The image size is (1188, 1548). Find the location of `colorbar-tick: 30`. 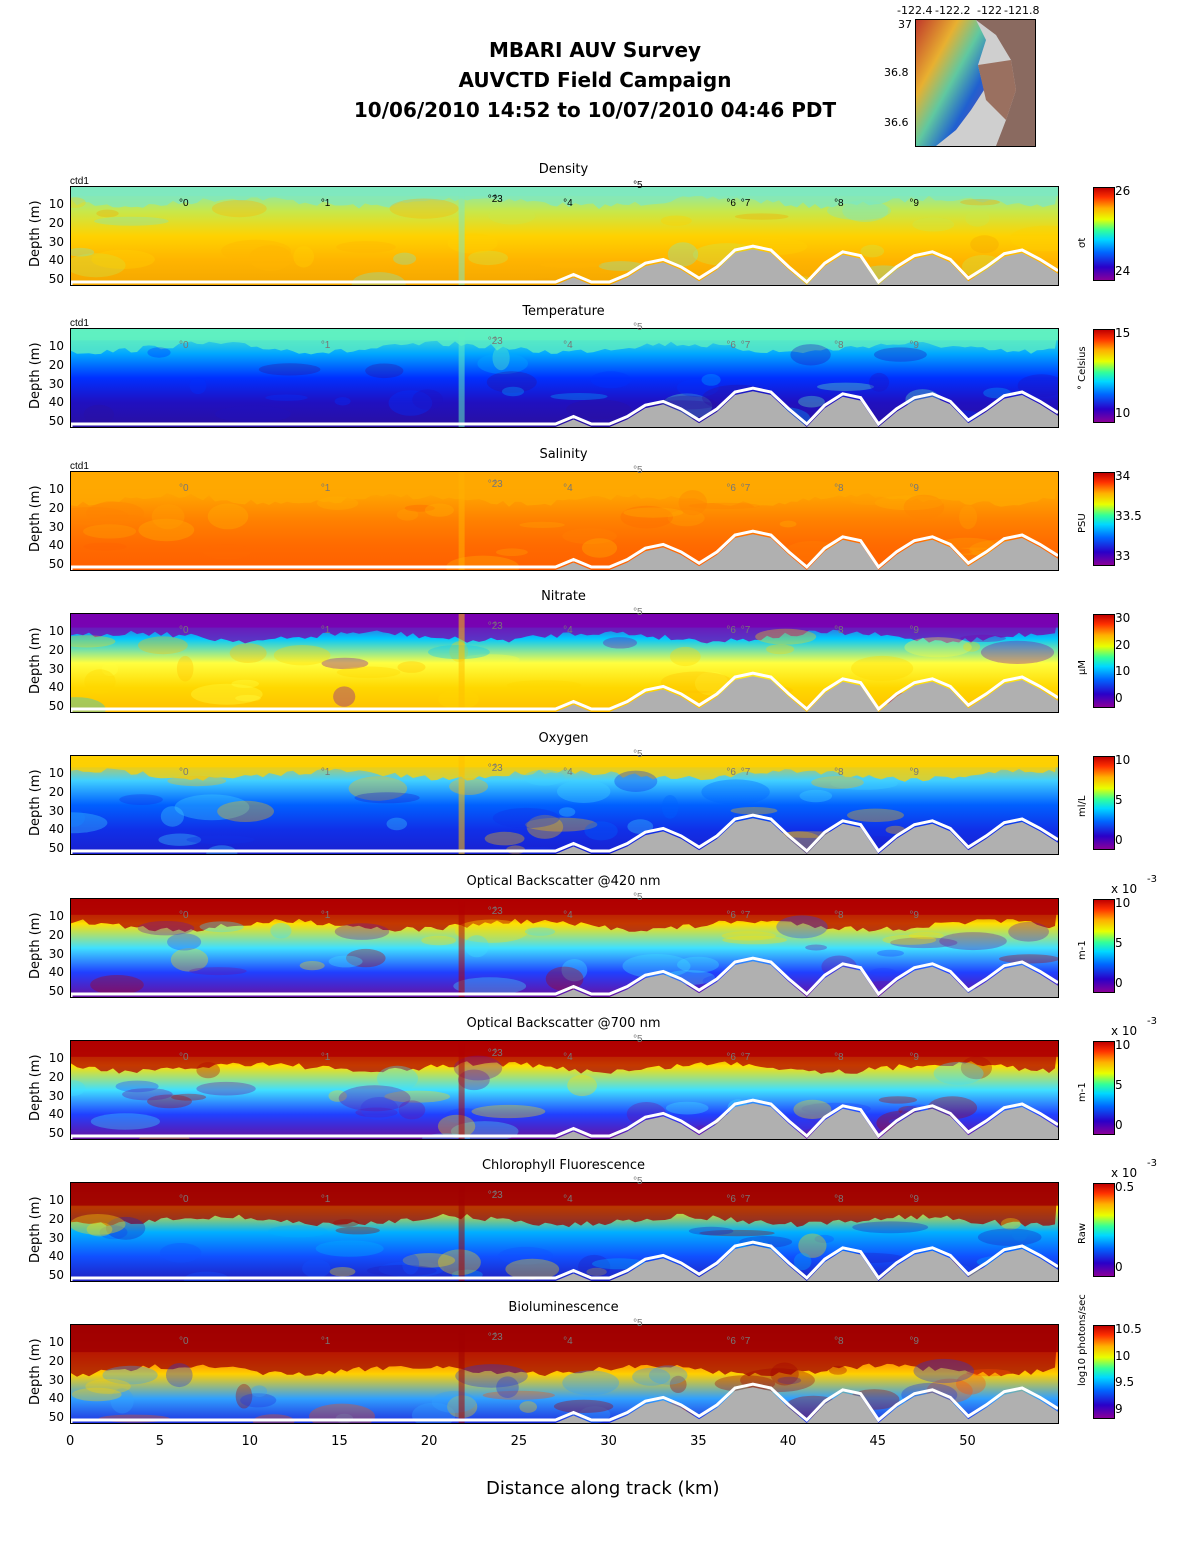

colorbar-tick: 30 is located at coordinates (1123, 618).